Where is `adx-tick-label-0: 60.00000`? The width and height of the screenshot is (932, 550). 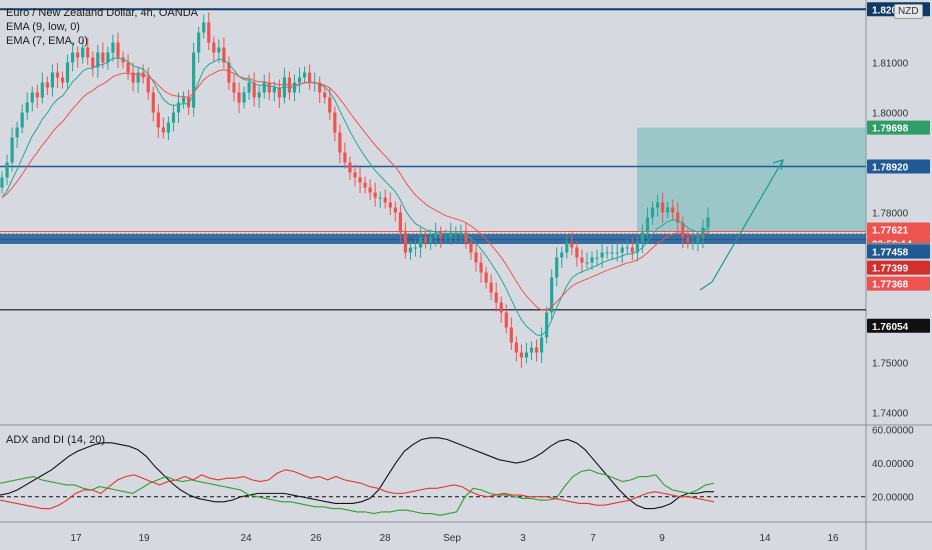 adx-tick-label-0: 60.00000 is located at coordinates (893, 430).